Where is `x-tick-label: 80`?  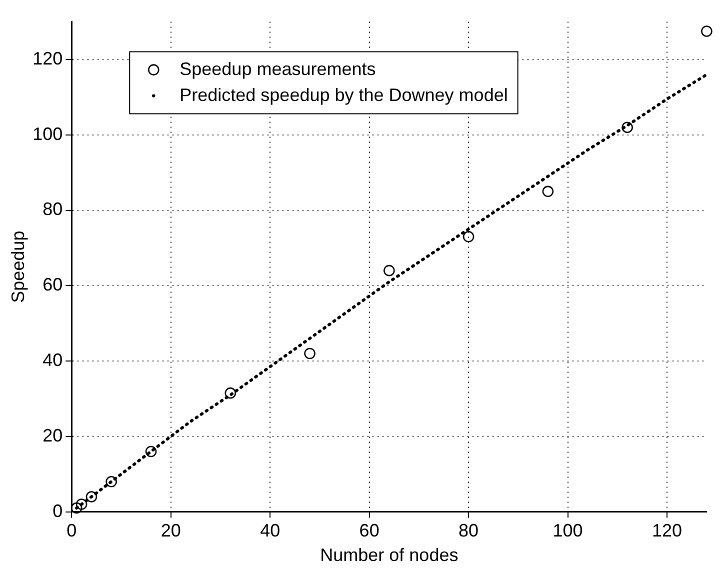
x-tick-label: 80 is located at coordinates (468, 530).